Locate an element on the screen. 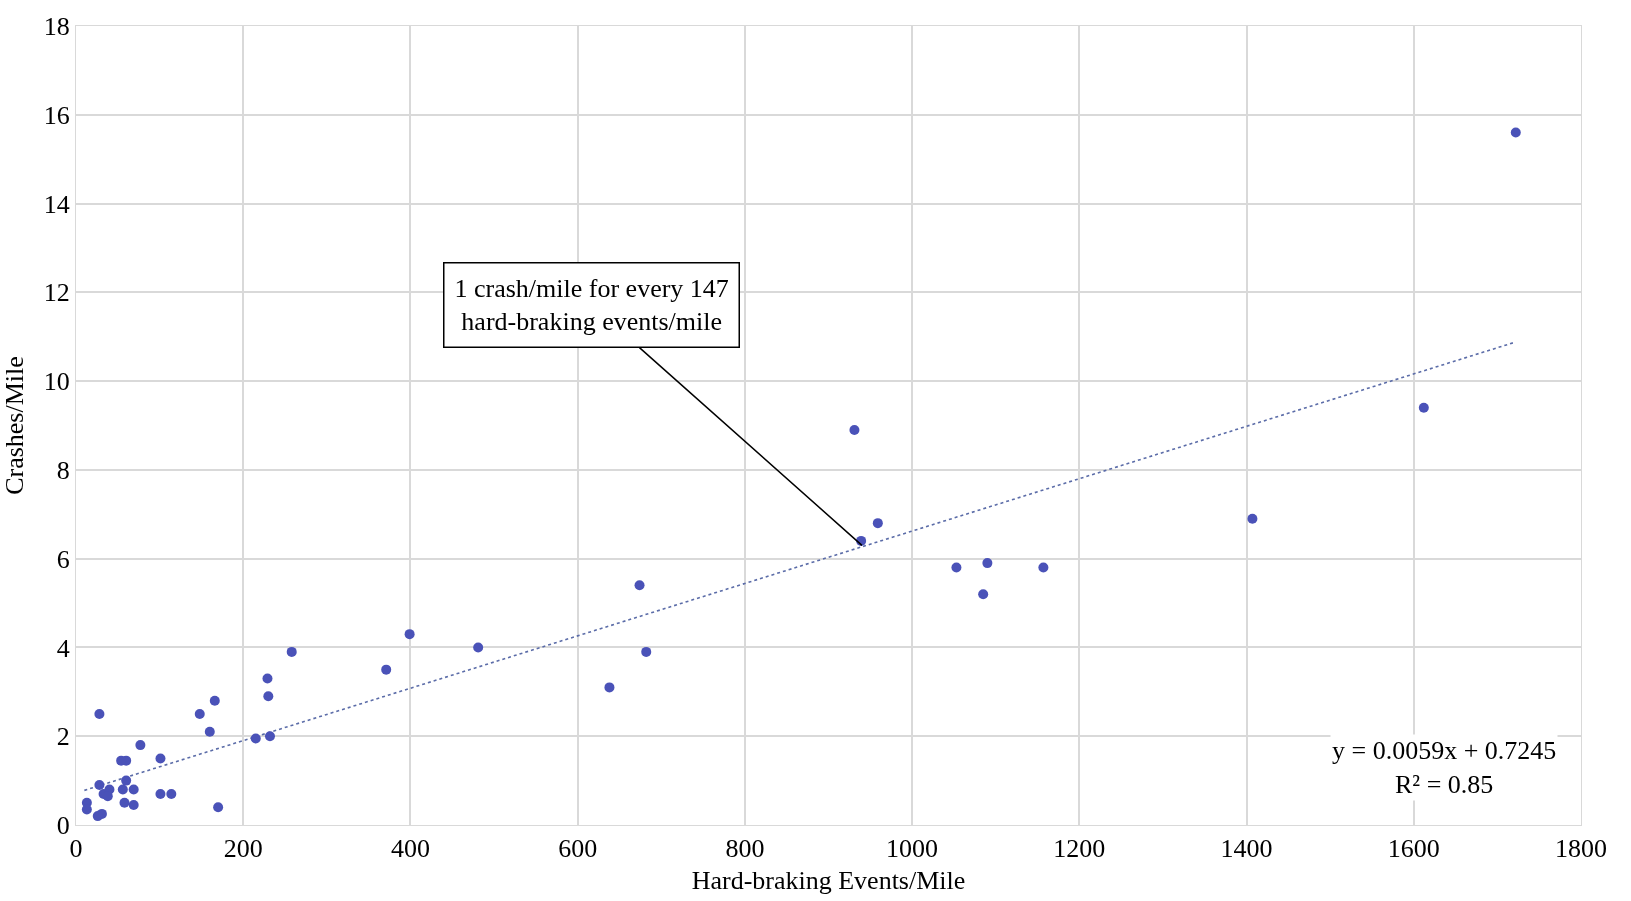 This screenshot has height=901, width=1631. y-tick-label: 16 is located at coordinates (56, 115).